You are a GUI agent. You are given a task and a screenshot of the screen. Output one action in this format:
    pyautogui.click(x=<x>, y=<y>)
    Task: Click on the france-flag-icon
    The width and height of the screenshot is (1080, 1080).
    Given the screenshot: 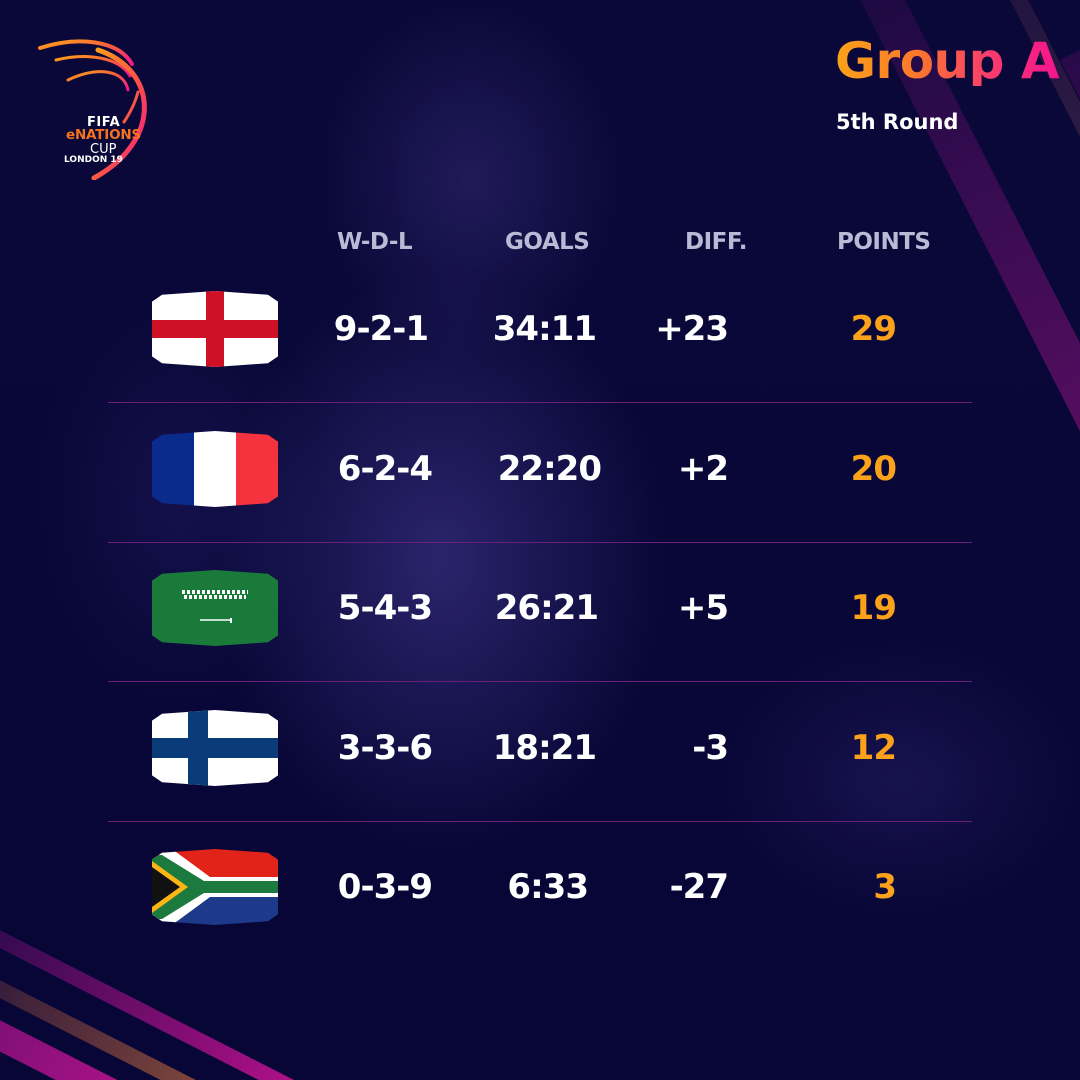 What is the action you would take?
    pyautogui.click(x=215, y=469)
    